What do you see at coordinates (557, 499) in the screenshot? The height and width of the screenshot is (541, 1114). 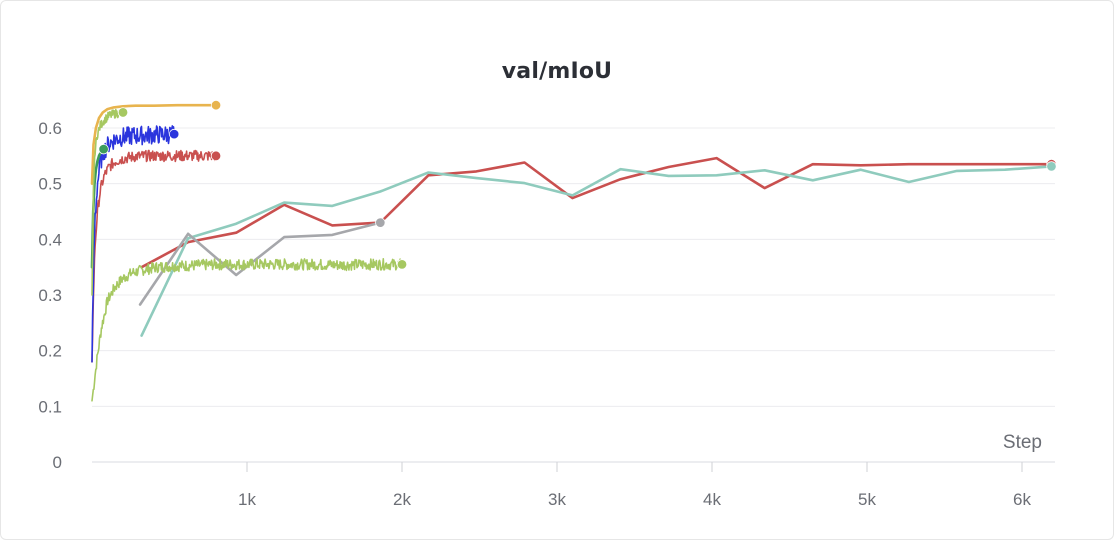 I see `x-tick-label: 3k` at bounding box center [557, 499].